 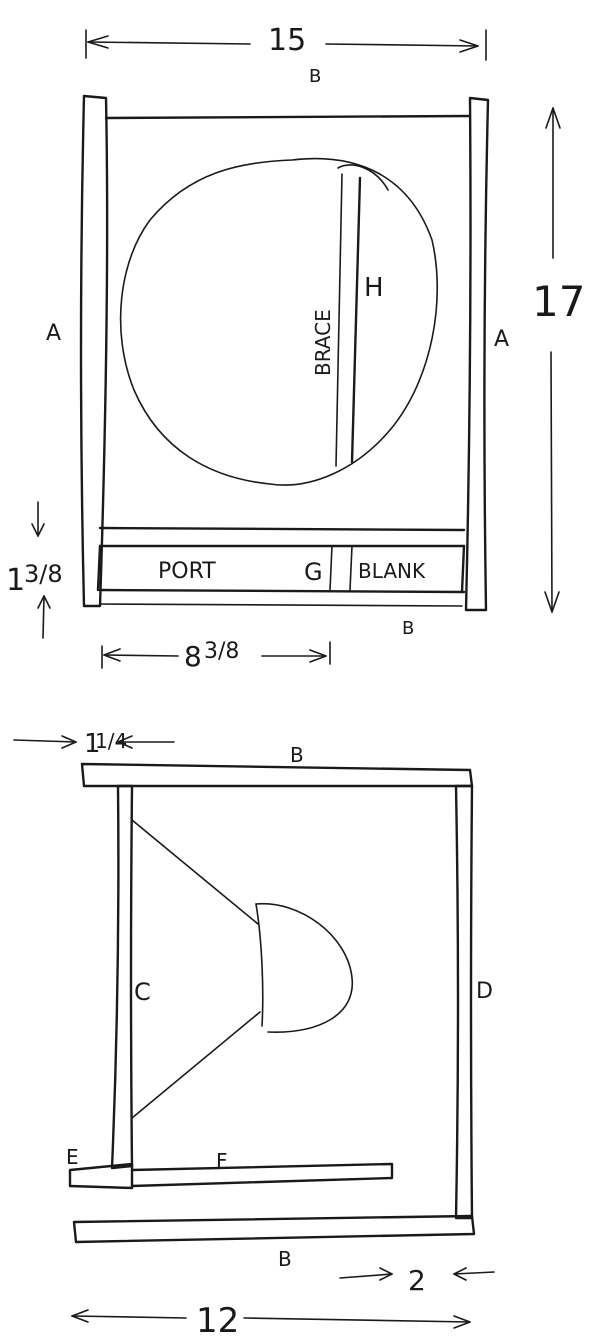 I want to click on port-height-whole: 1, so click(x=15, y=580).